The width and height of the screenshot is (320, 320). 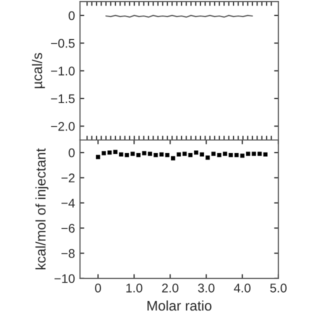 I want to click on x-axis-title: Molar ratio, so click(x=180, y=305).